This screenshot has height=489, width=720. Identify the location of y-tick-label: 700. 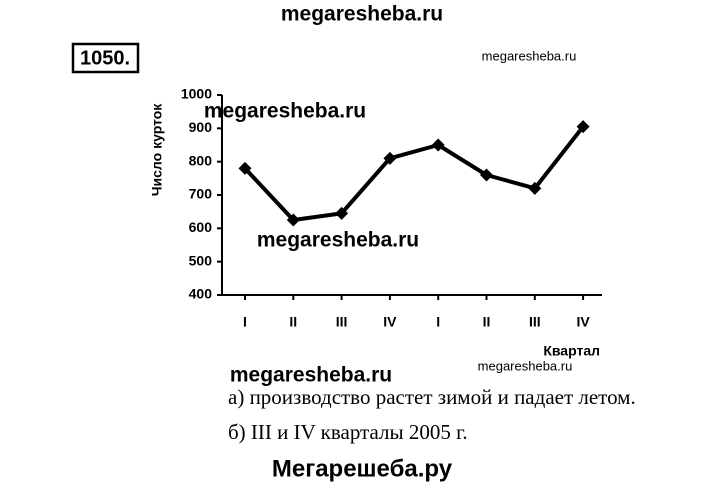
(201, 194).